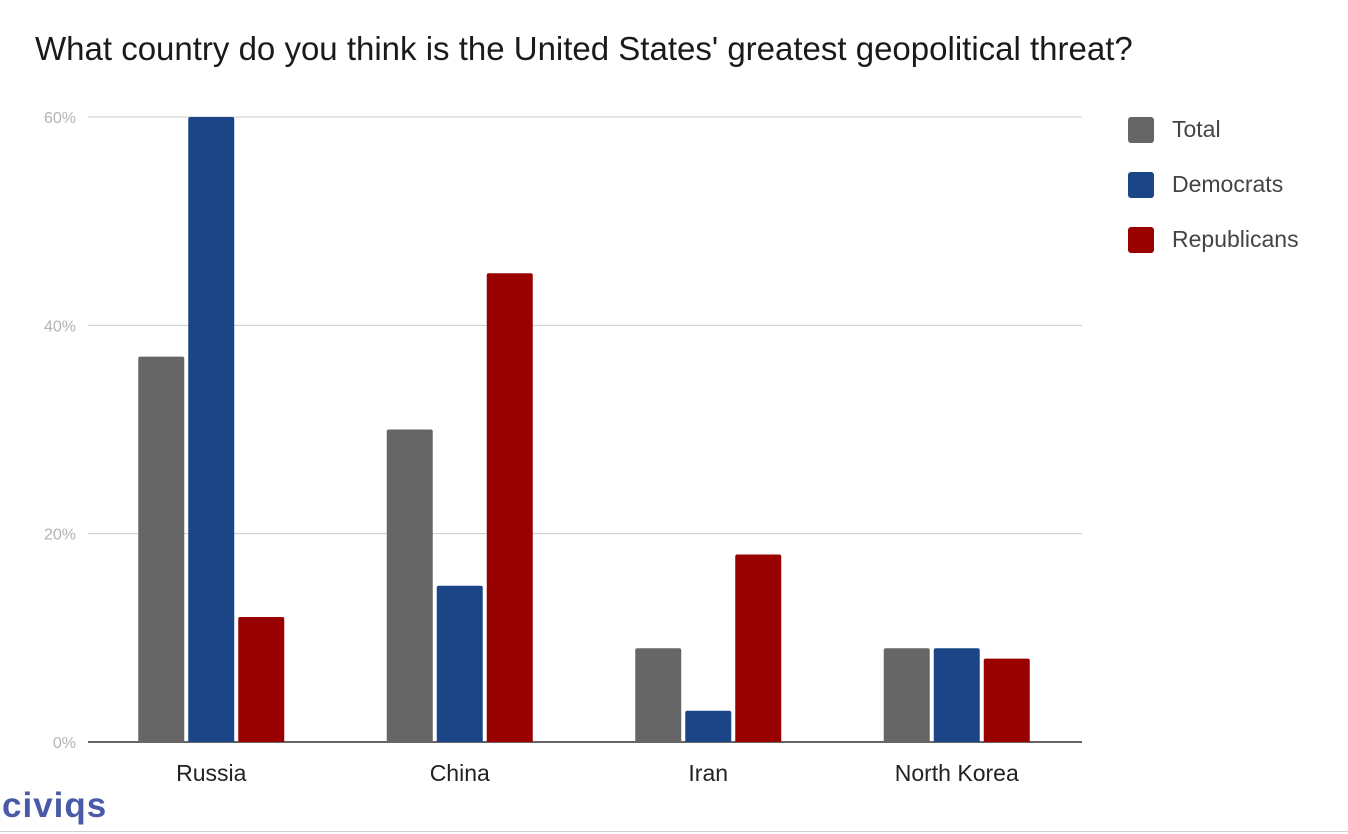 The height and width of the screenshot is (834, 1348). I want to click on bar-democrats-iran, so click(708, 726).